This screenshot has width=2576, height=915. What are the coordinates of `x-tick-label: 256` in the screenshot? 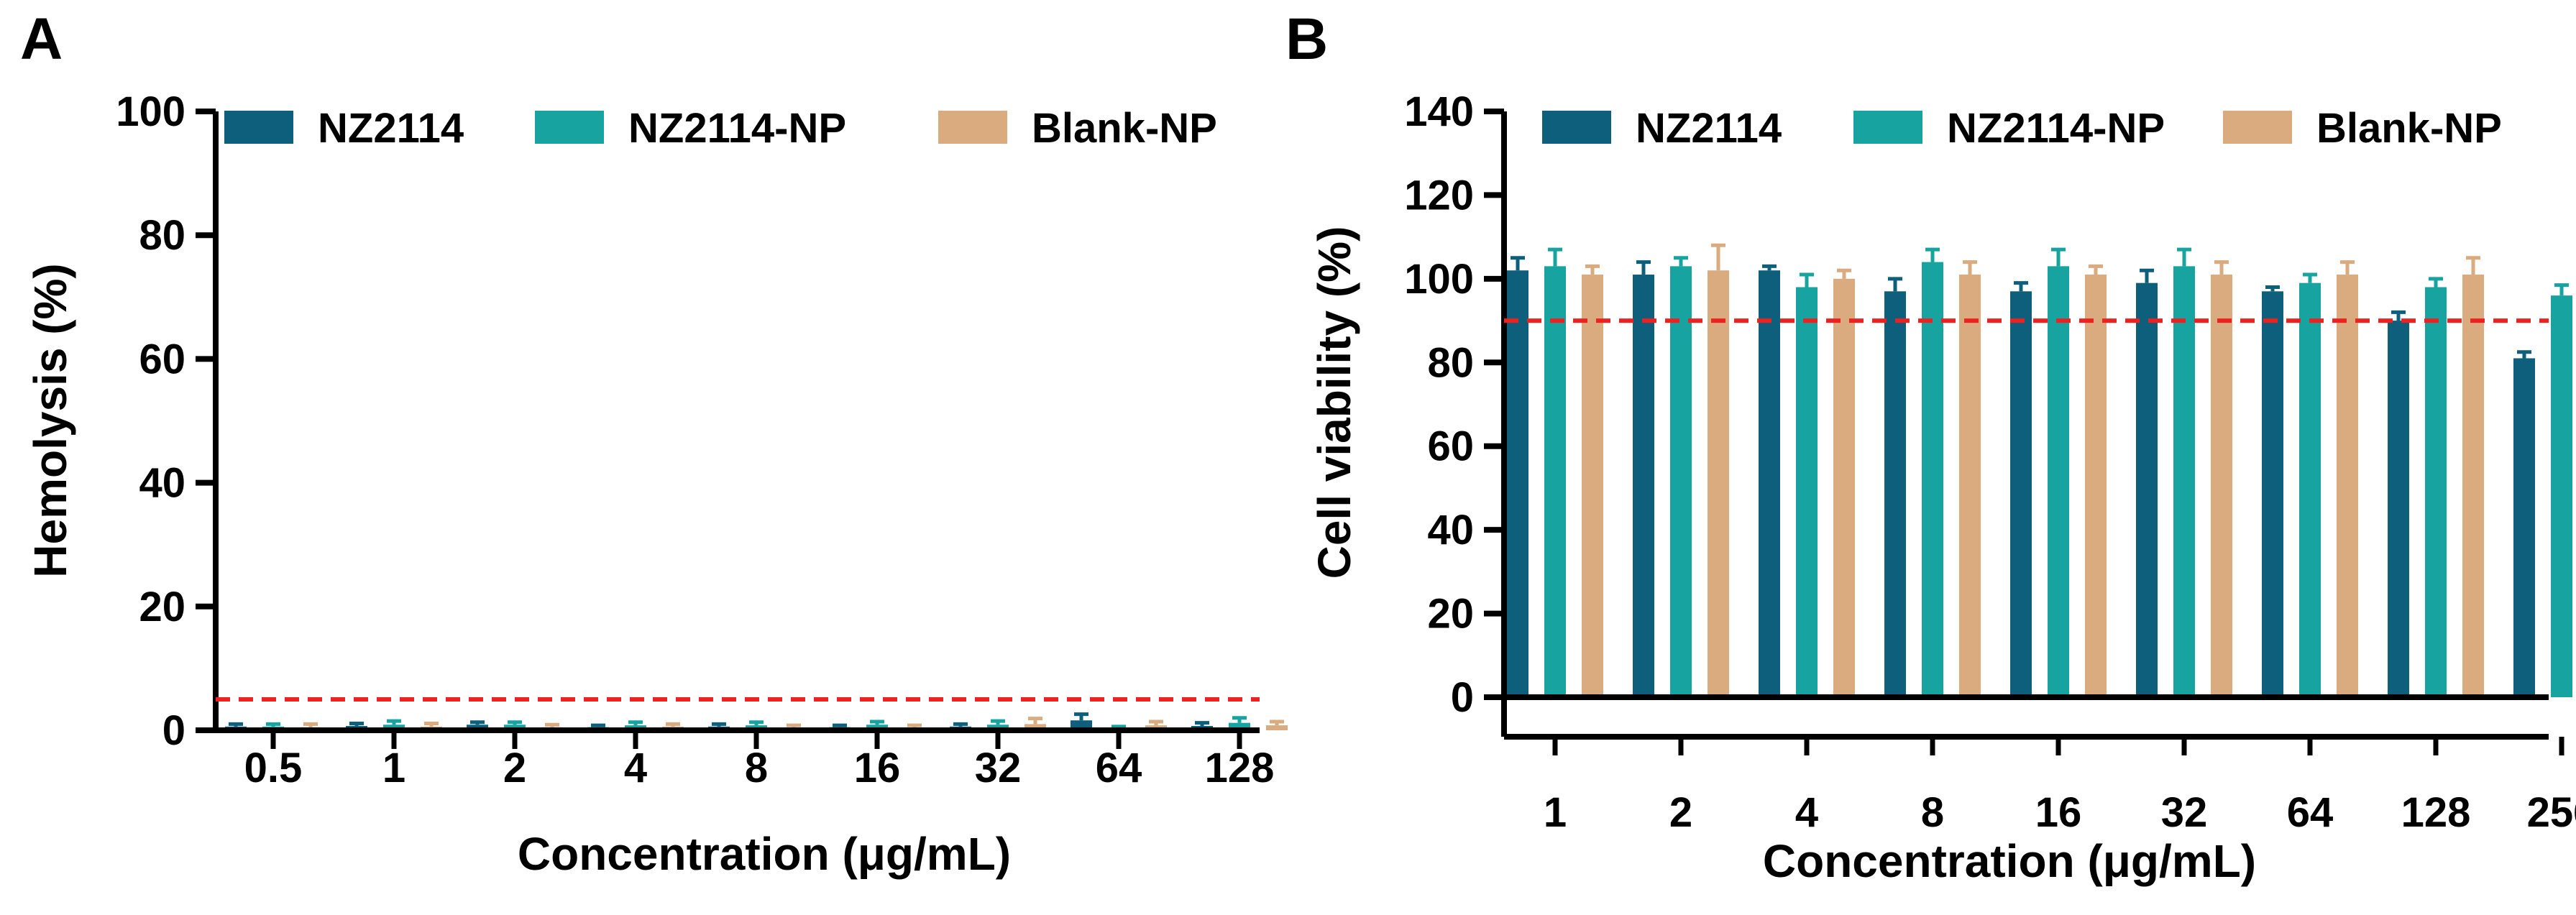 It's located at (2551, 812).